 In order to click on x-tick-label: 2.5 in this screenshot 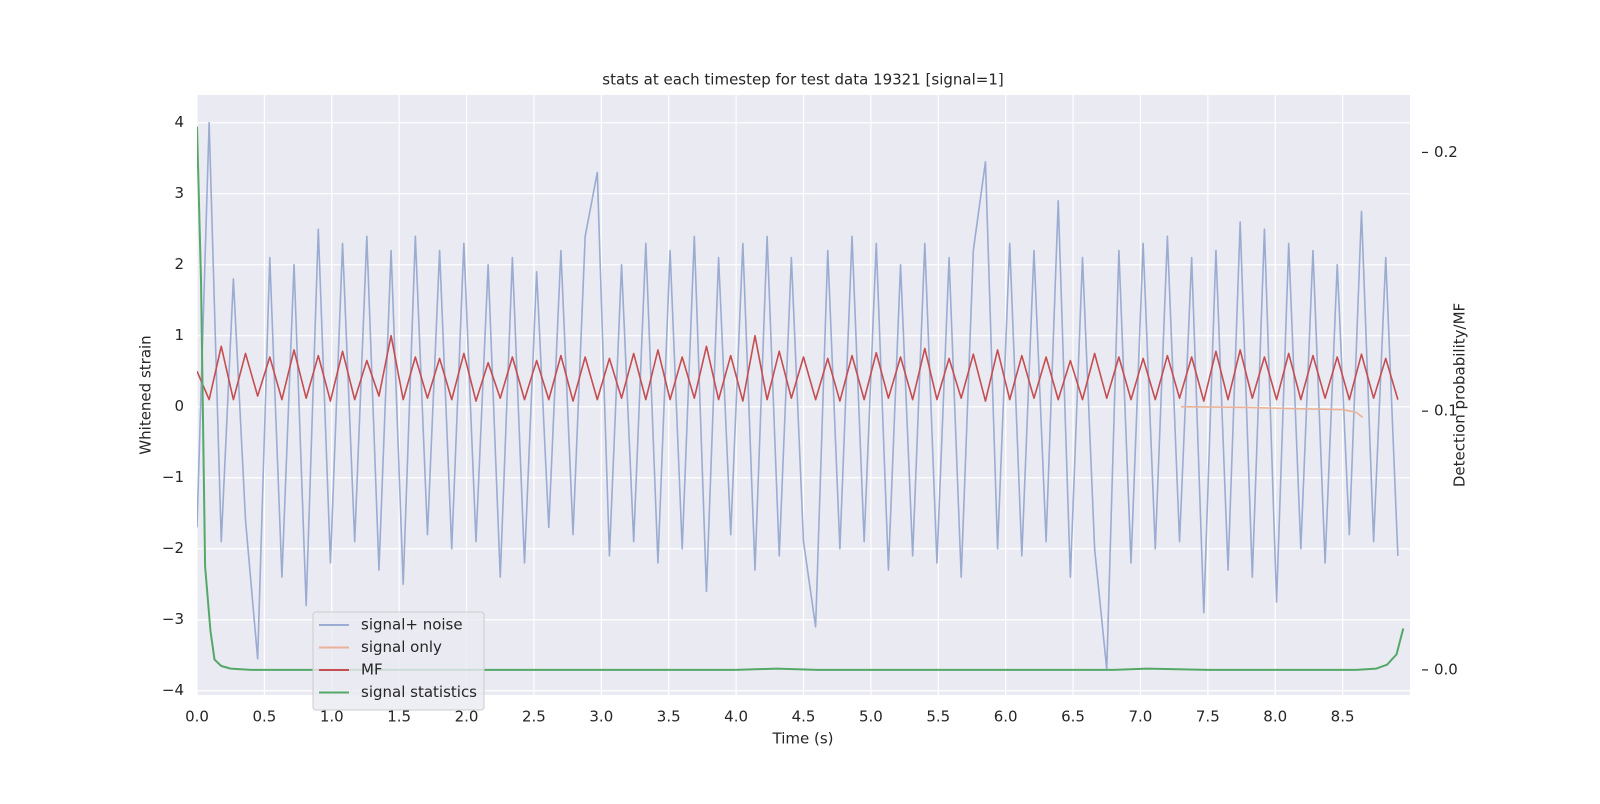, I will do `click(534, 717)`.